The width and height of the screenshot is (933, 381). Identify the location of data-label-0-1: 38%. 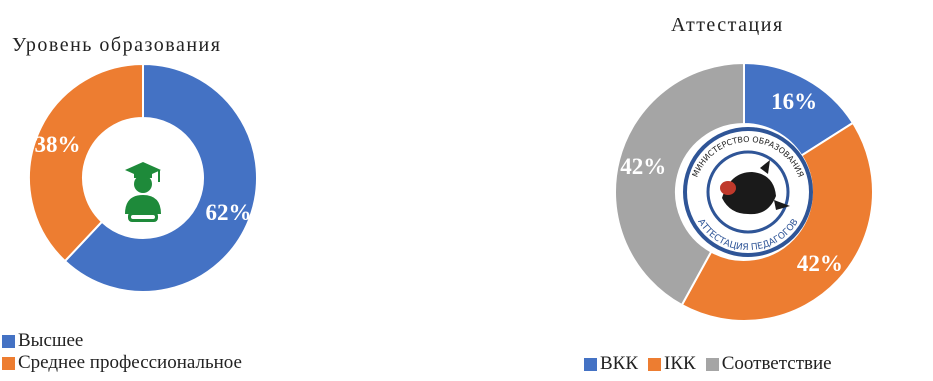
(57, 144).